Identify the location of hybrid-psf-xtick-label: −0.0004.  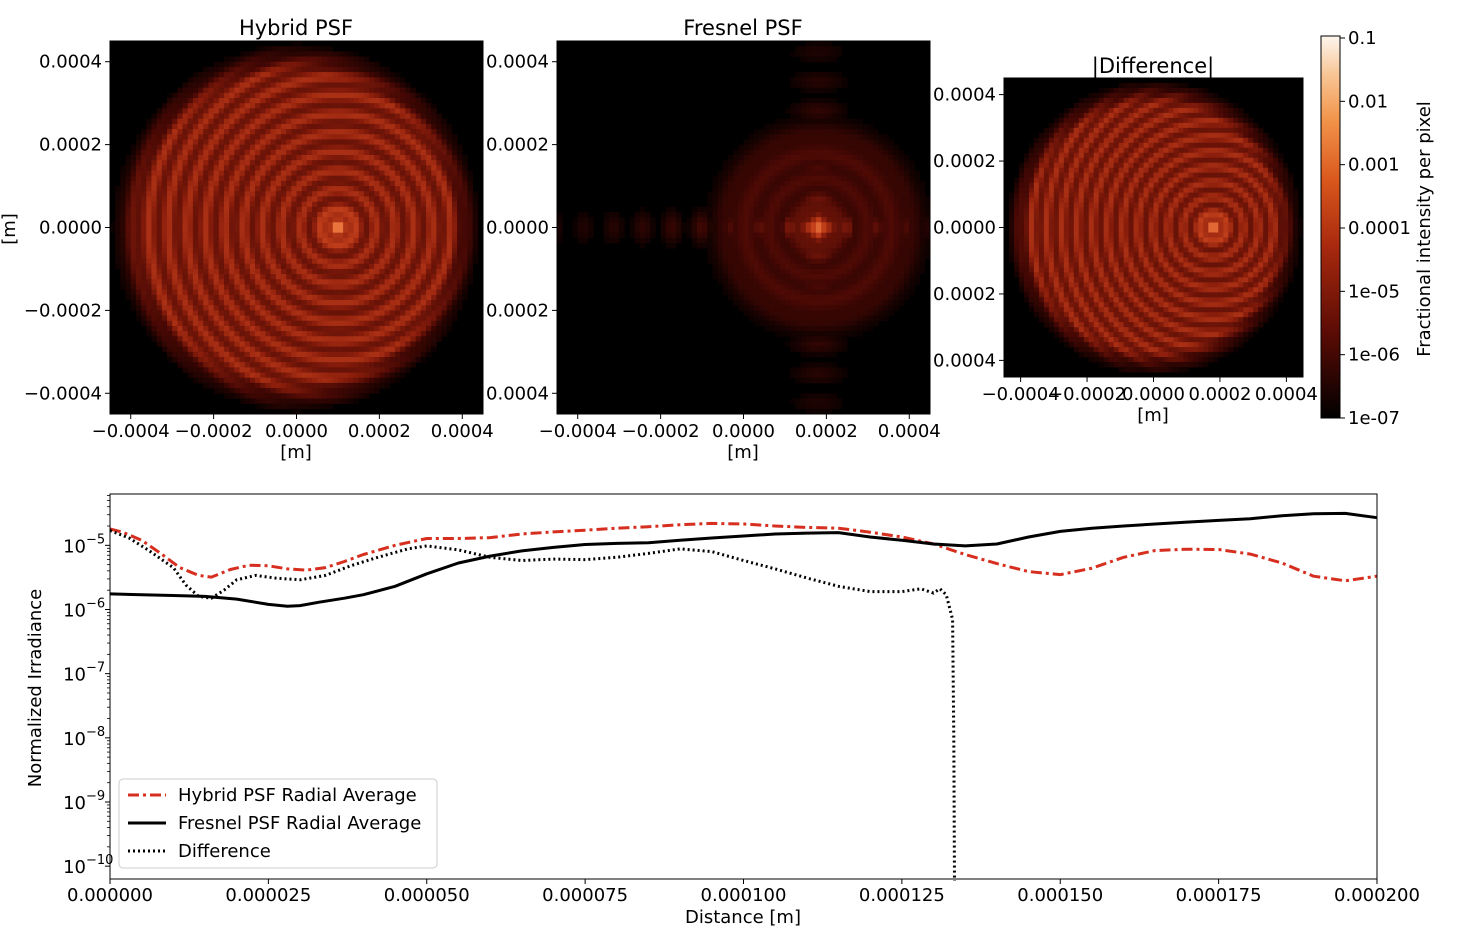
(131, 431).